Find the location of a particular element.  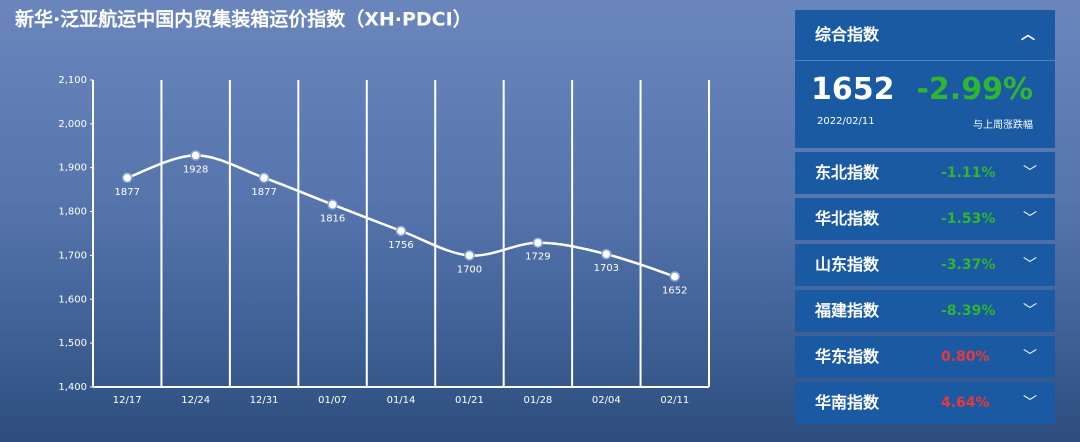

region-change: -8.39% is located at coordinates (968, 311).